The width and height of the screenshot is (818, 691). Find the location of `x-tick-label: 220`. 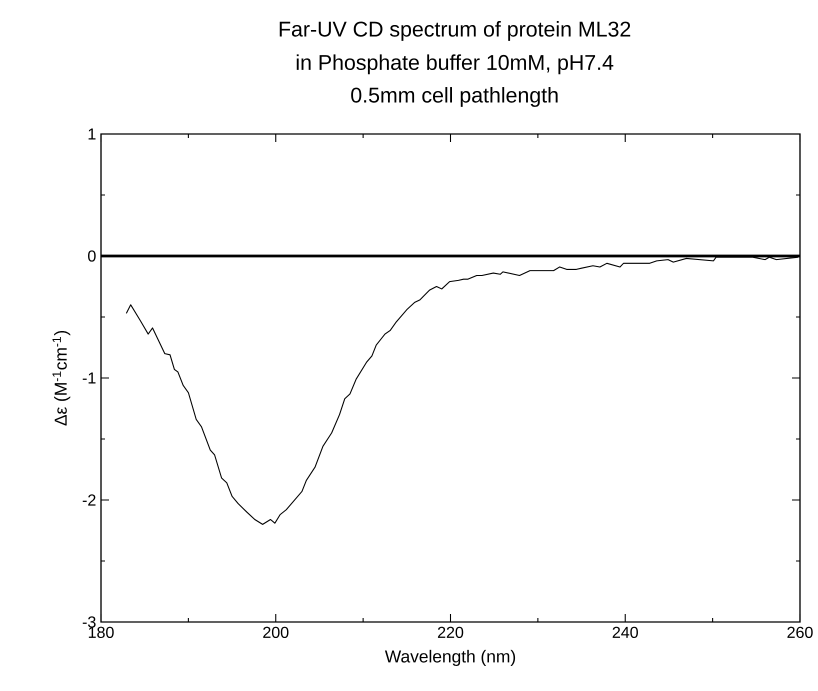

x-tick-label: 220 is located at coordinates (451, 632).